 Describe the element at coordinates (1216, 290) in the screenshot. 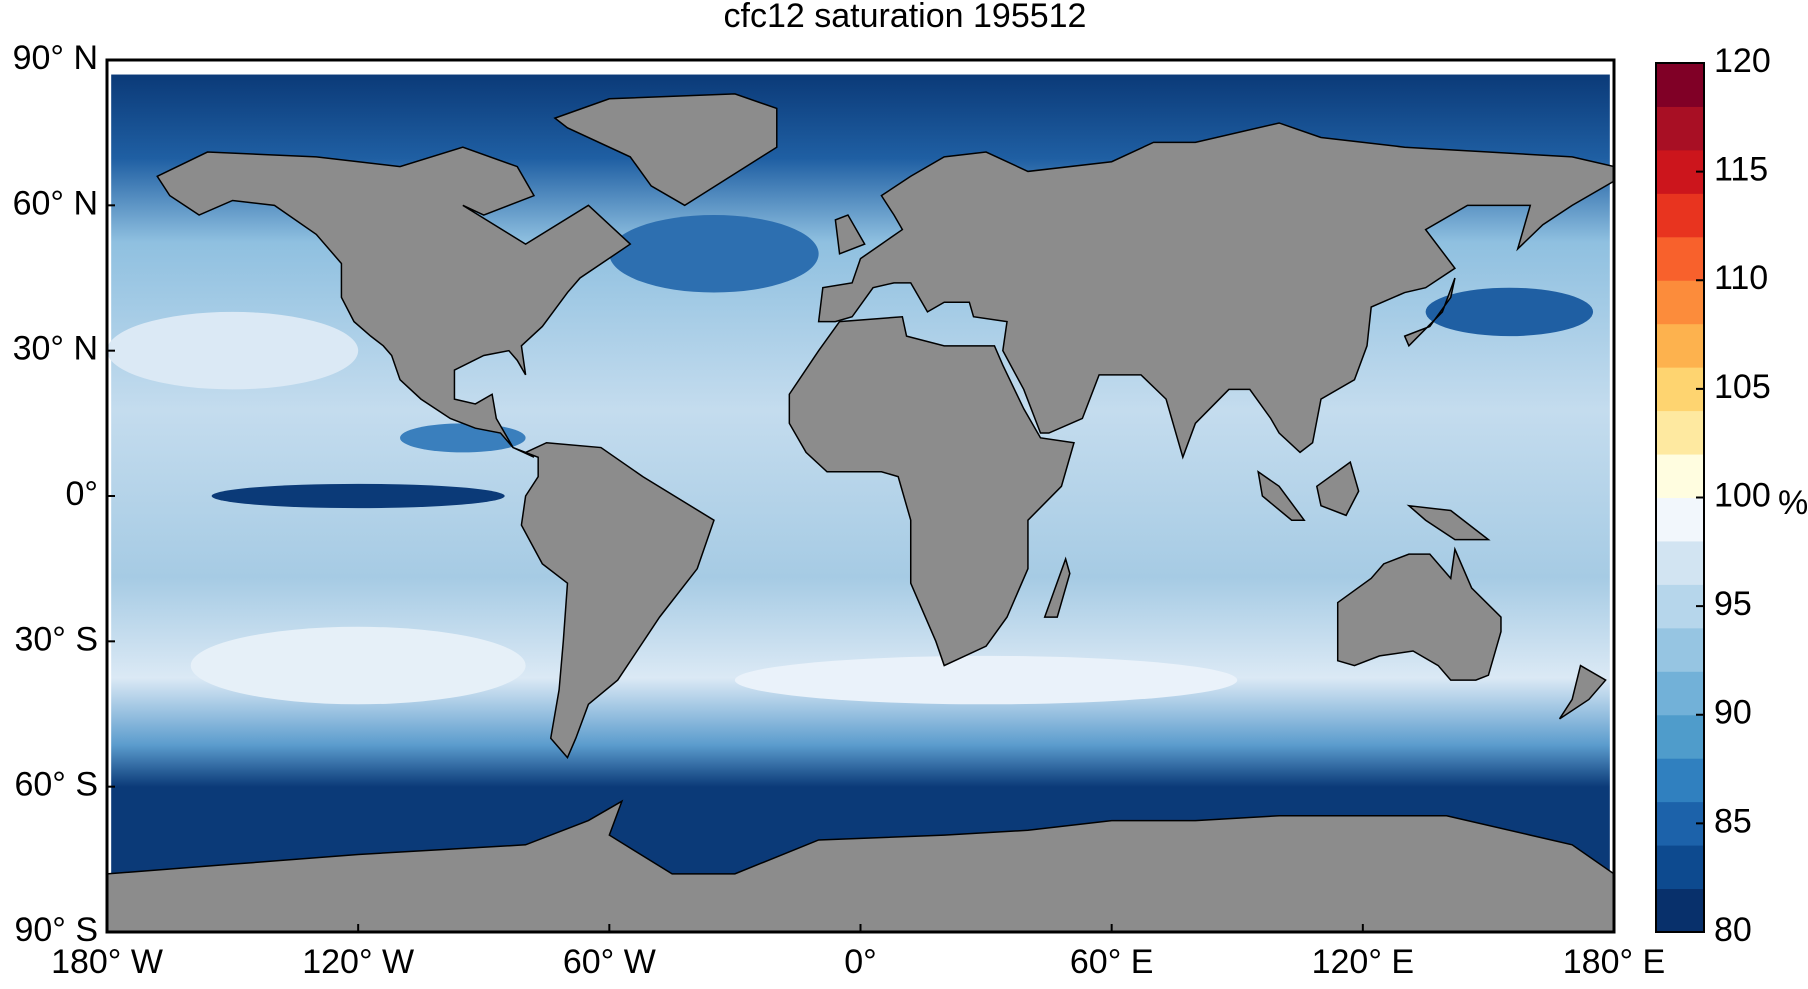

I see `eurasia` at that location.